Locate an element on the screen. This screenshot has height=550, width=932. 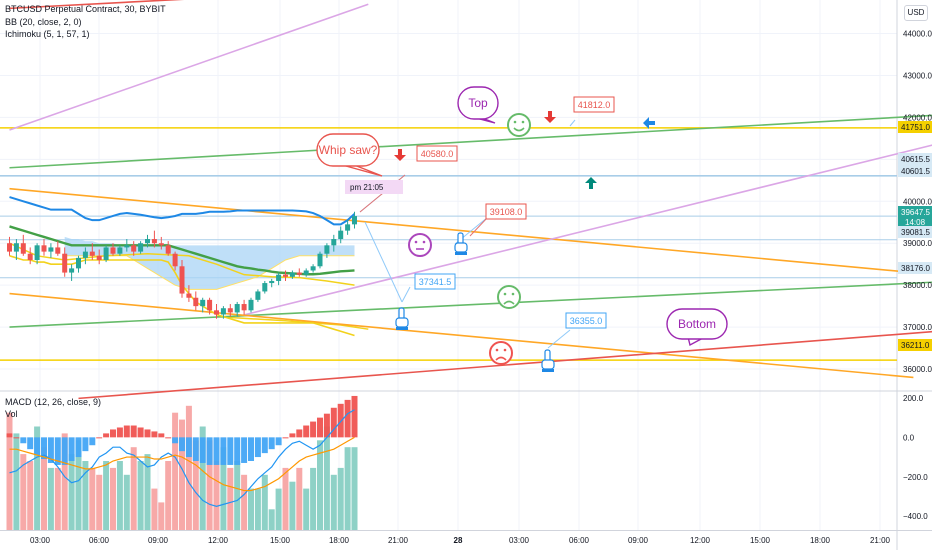
legend-volume: Vol is located at coordinates (11, 414).